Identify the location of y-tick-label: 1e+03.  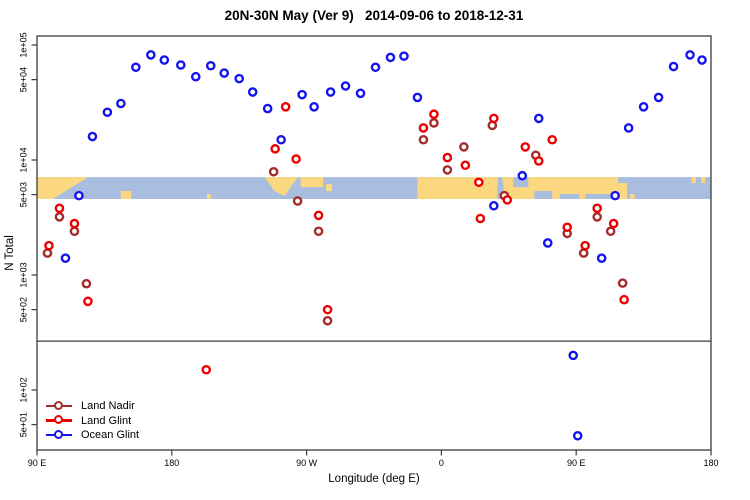
(24, 274).